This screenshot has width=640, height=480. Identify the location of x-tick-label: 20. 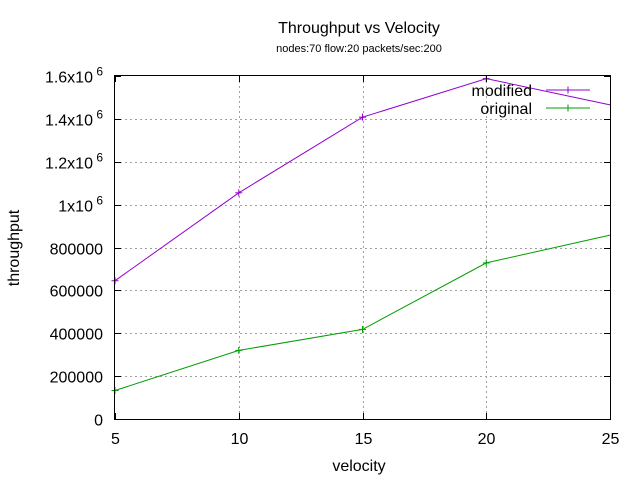
(487, 439).